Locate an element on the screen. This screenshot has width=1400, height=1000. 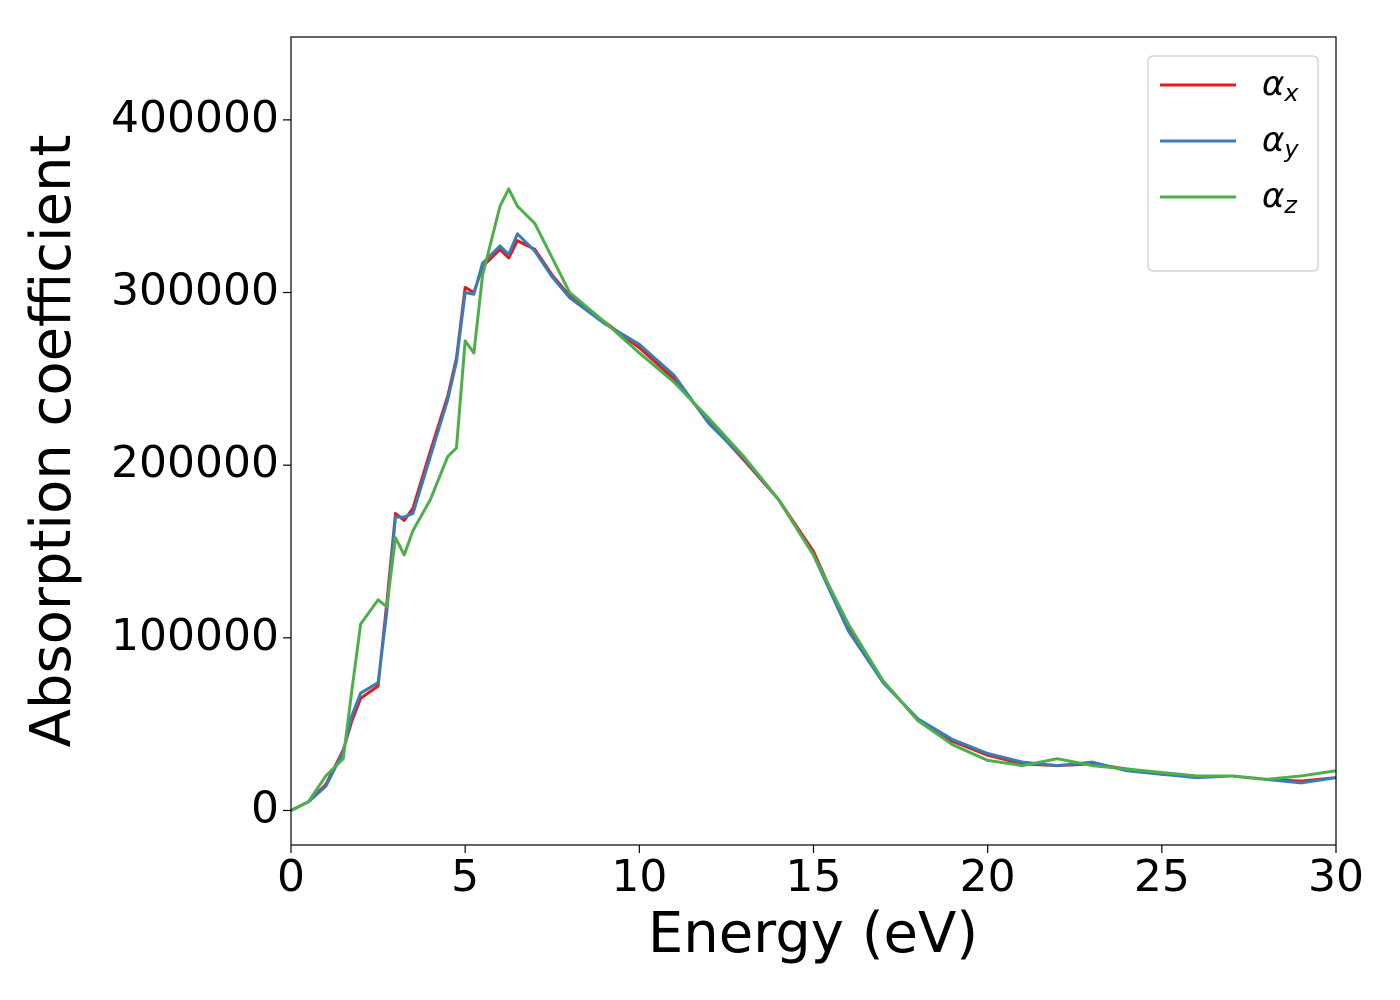
legend-box is located at coordinates (1233, 163).